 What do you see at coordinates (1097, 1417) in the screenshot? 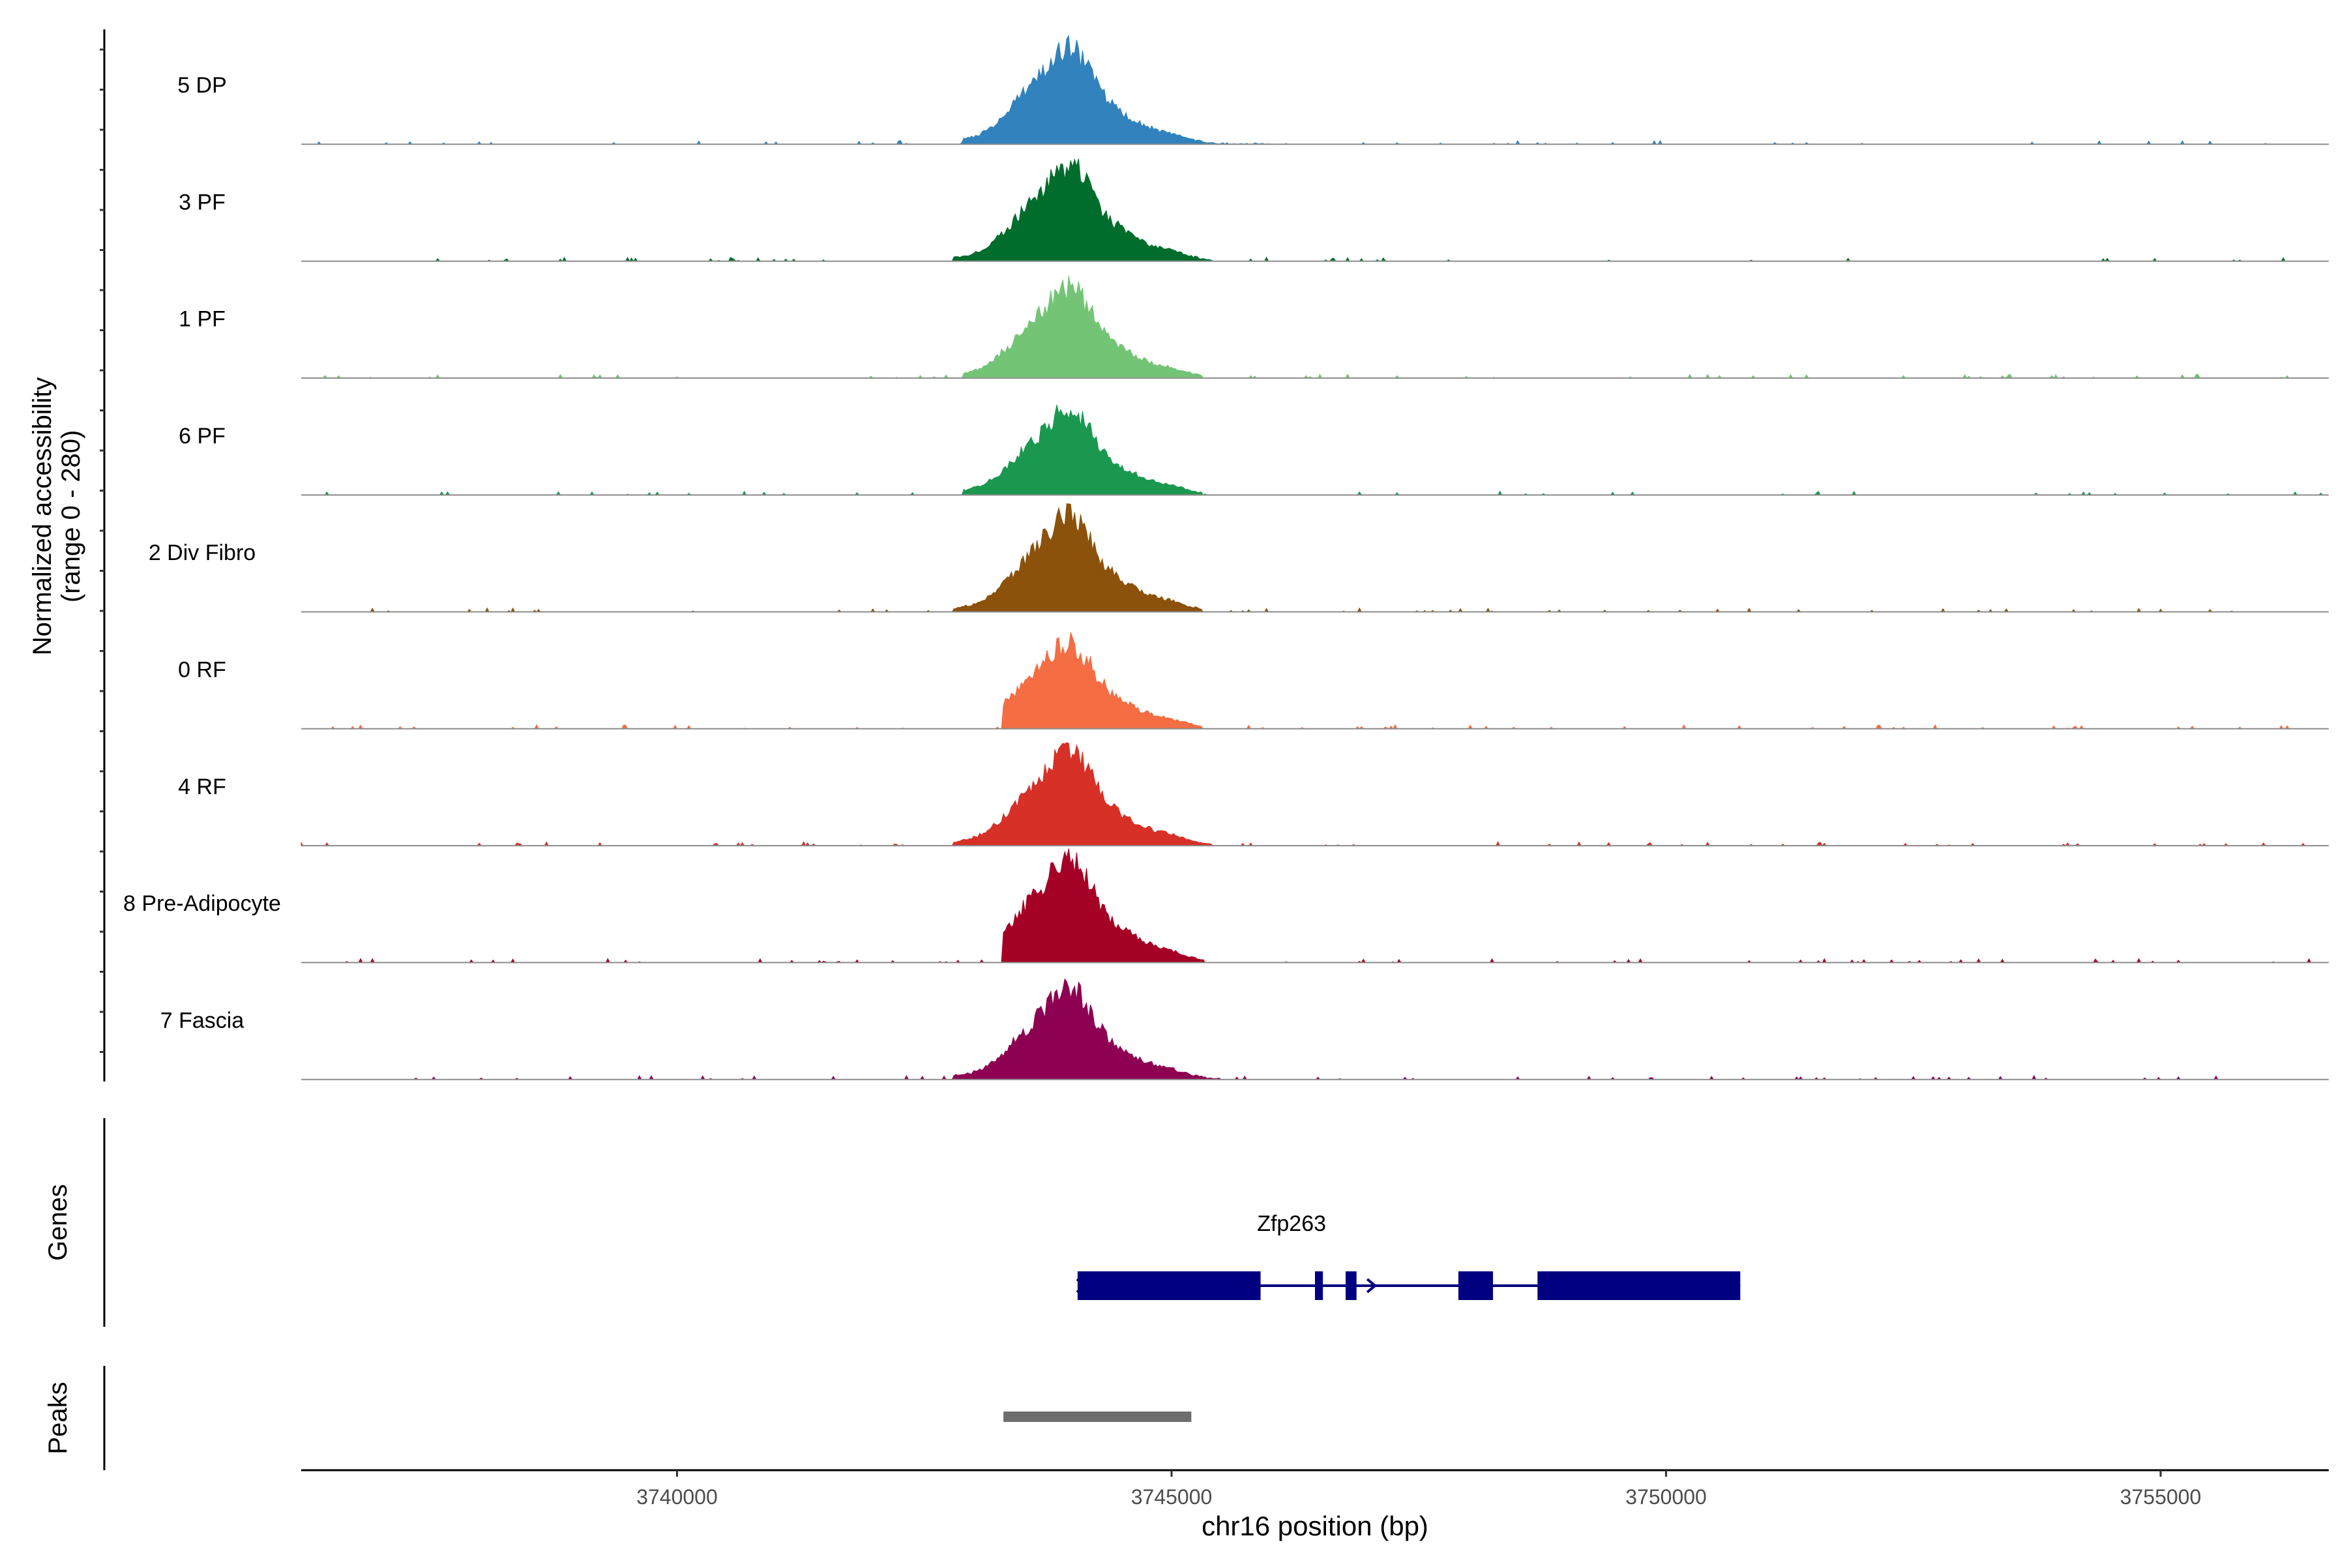
I see `peak-region` at bounding box center [1097, 1417].